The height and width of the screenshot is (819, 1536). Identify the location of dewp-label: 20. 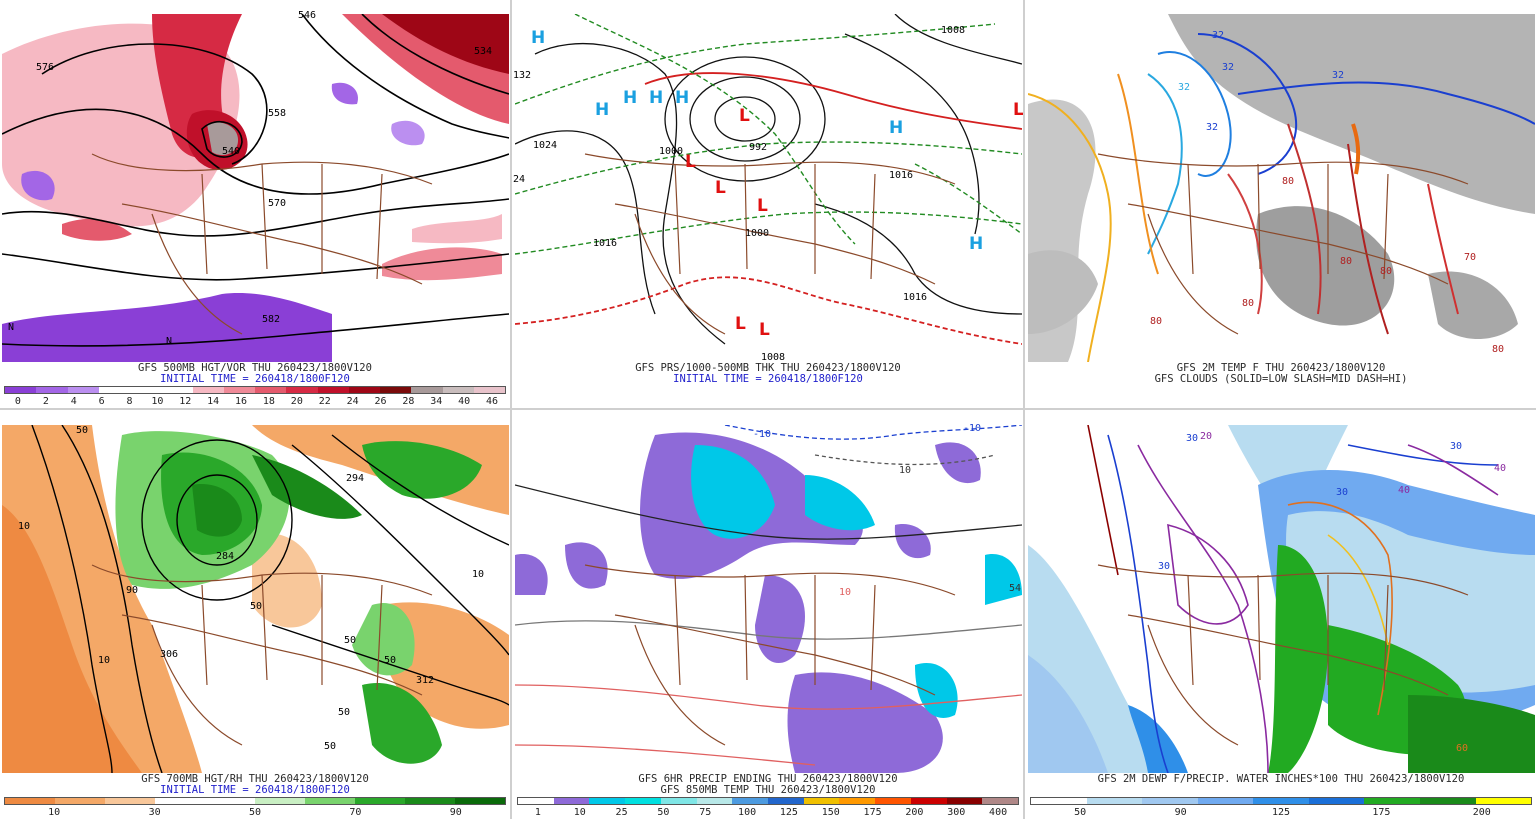
(1206, 436).